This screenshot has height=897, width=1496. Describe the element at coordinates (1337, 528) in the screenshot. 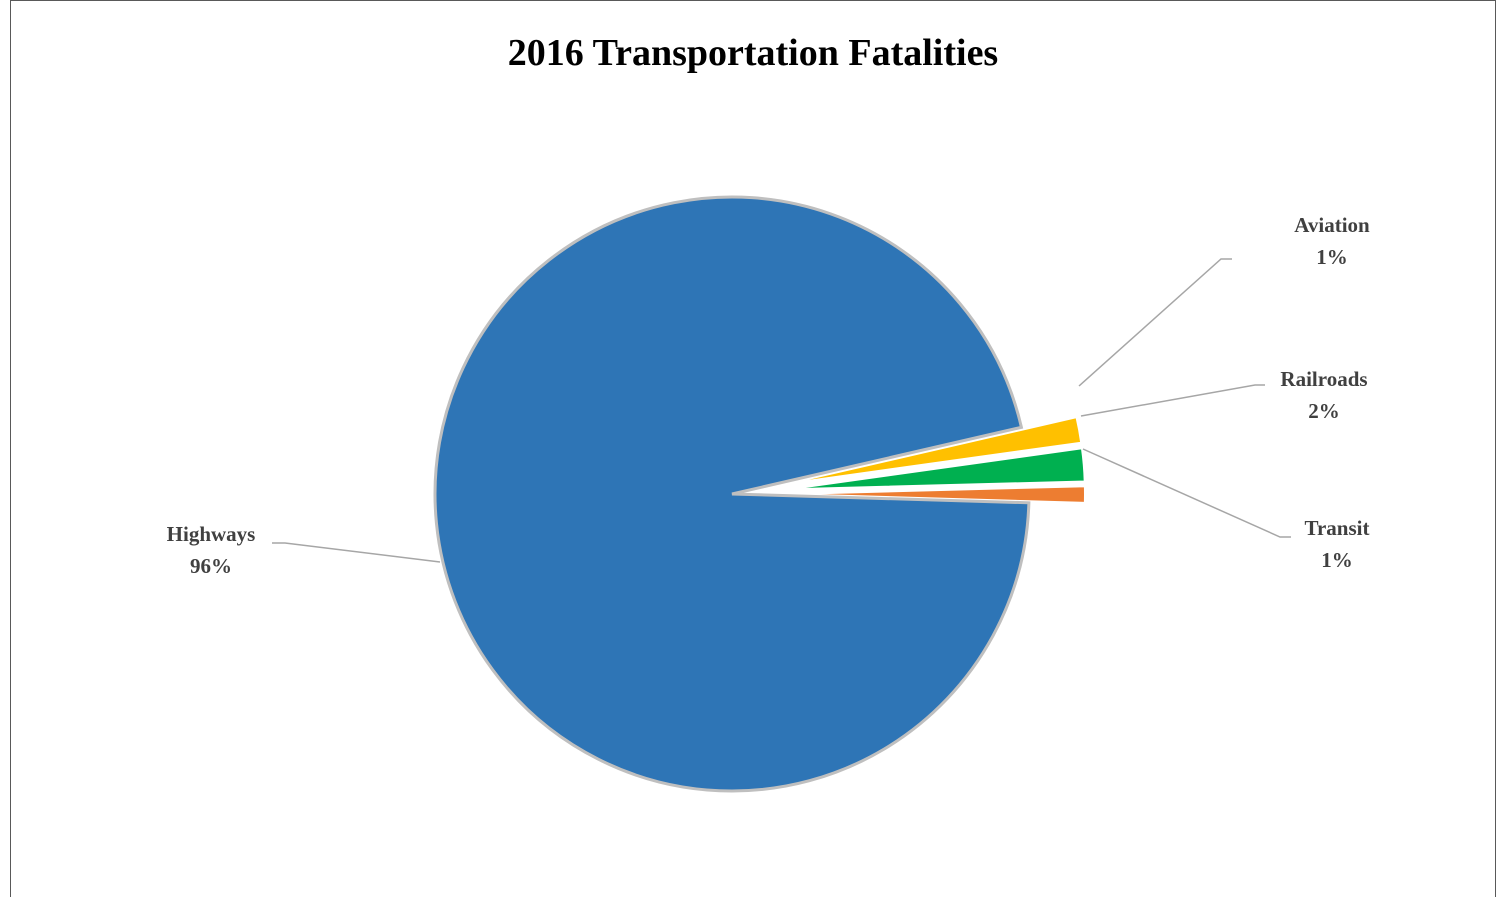

I see `data-label-name-transit: Transit` at that location.